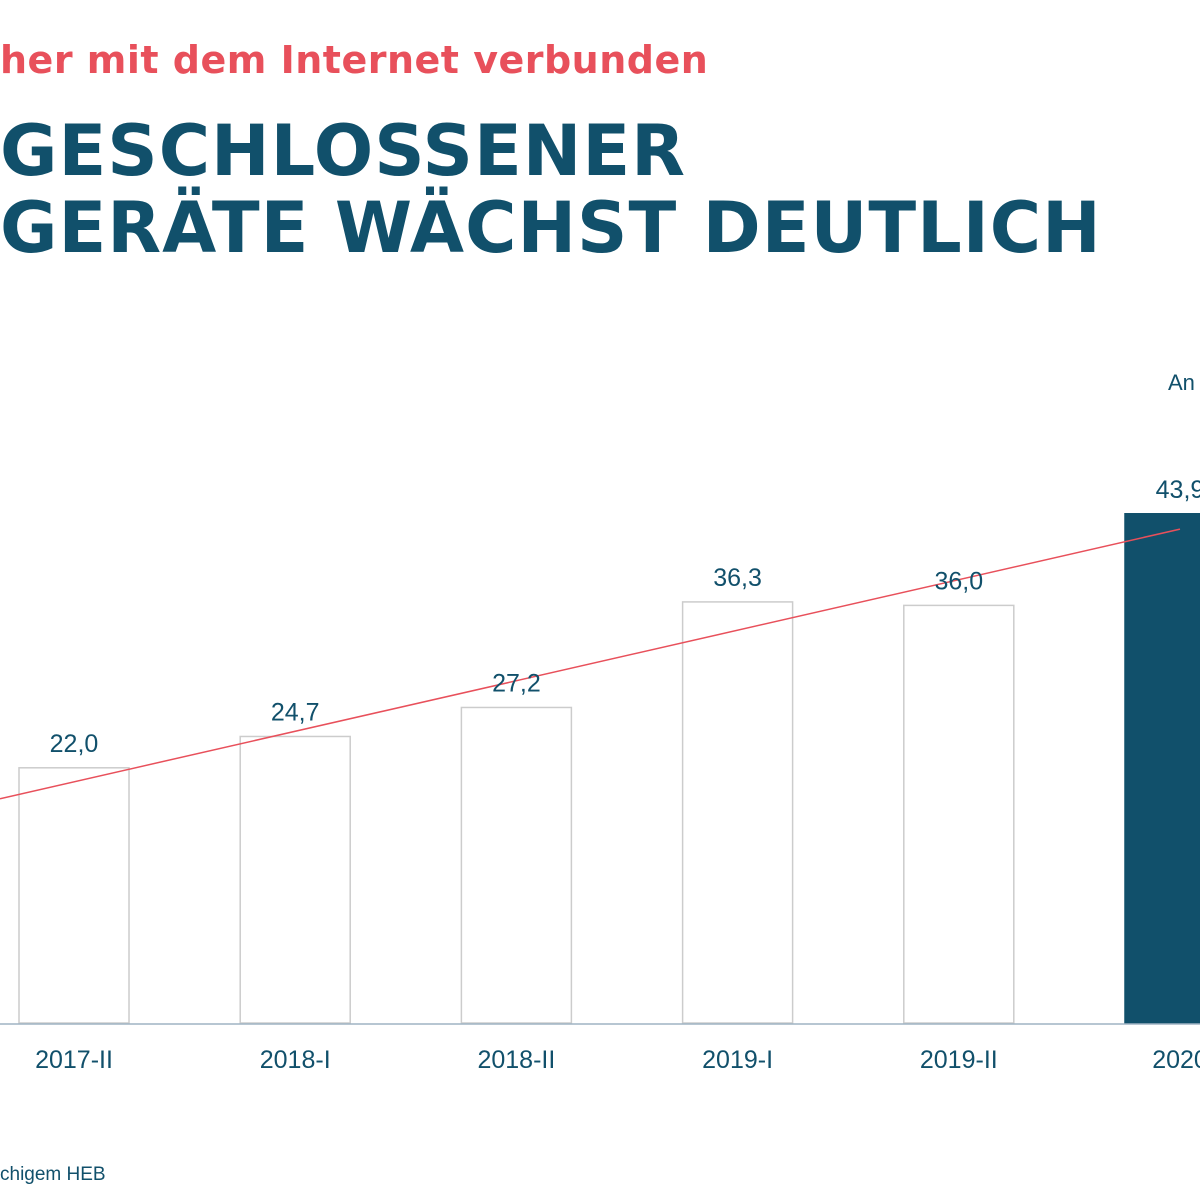 The width and height of the screenshot is (1200, 1200). Describe the element at coordinates (516, 865) in the screenshot. I see `bar-2018-ii` at that location.